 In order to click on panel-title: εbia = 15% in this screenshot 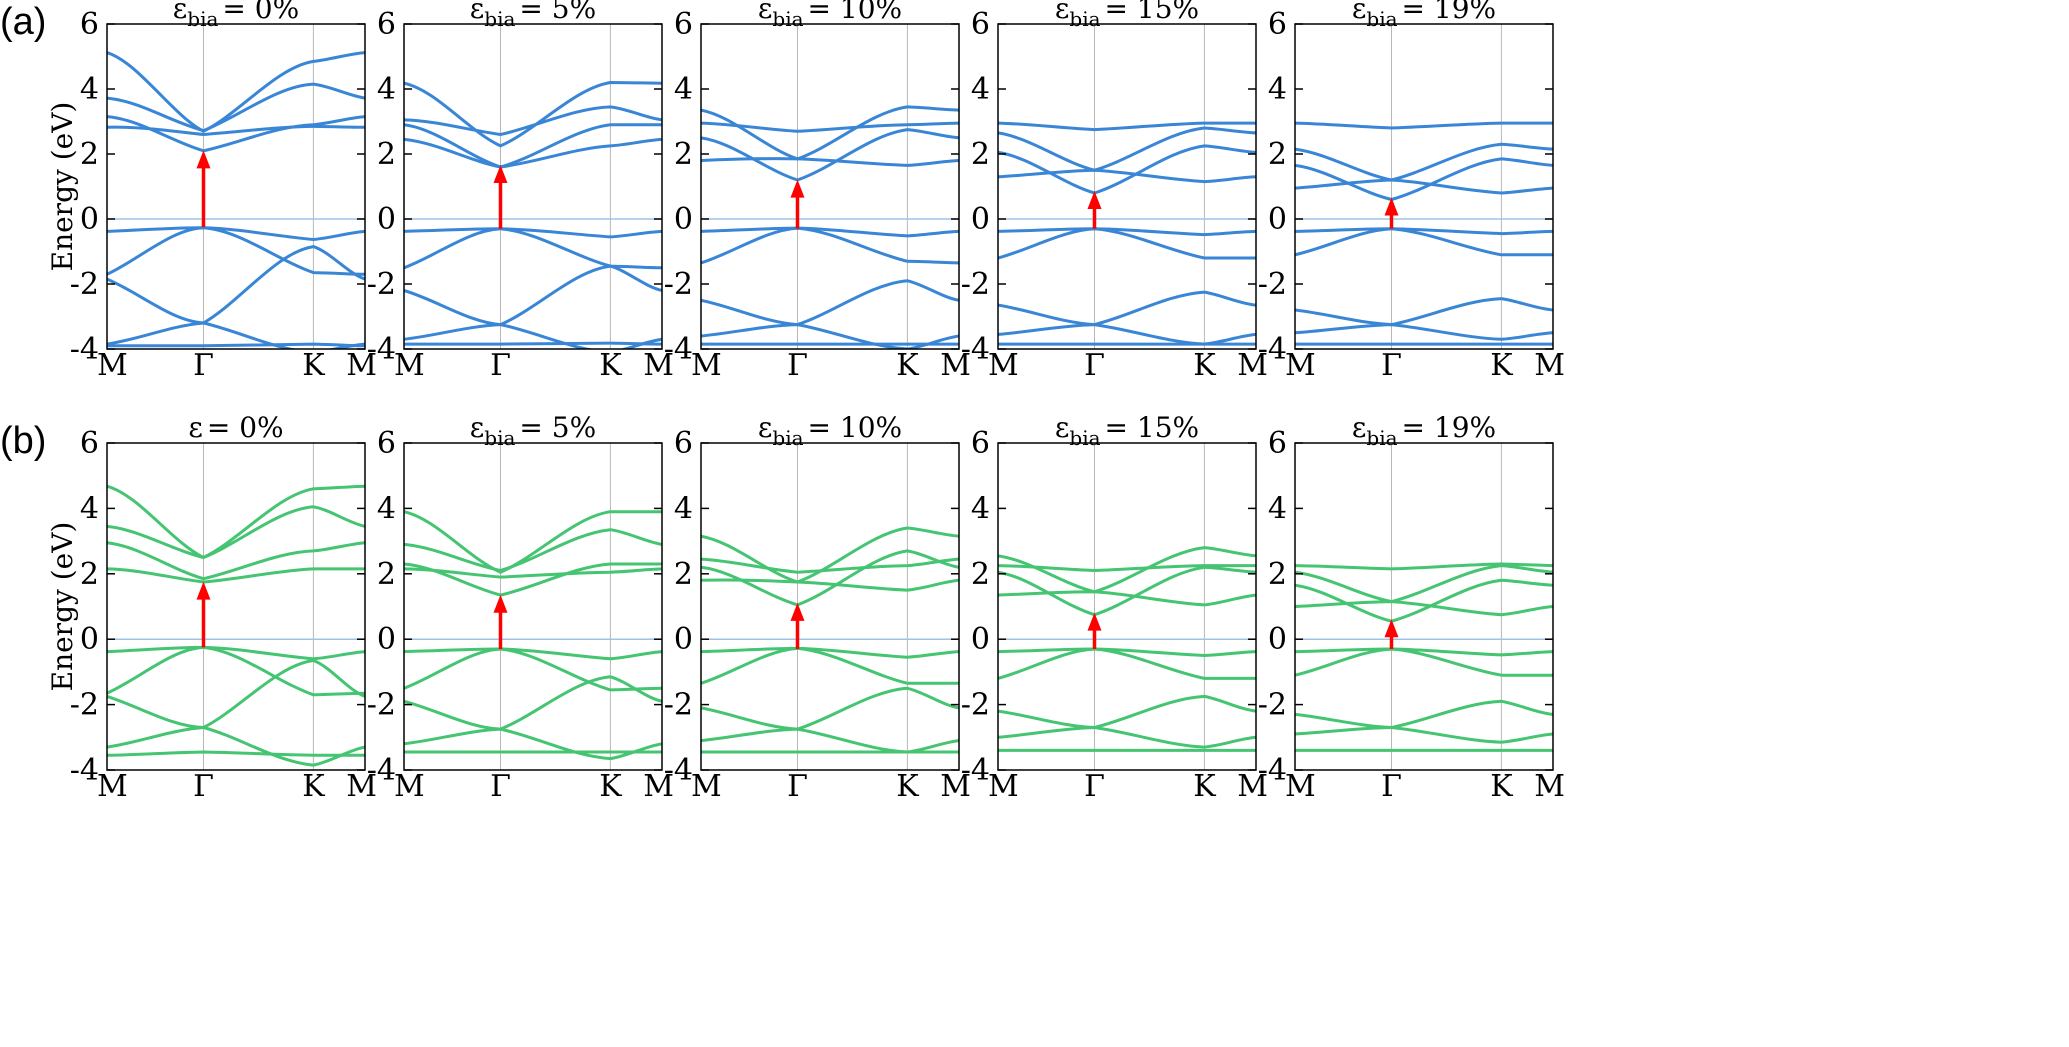, I will do `click(1127, 430)`.